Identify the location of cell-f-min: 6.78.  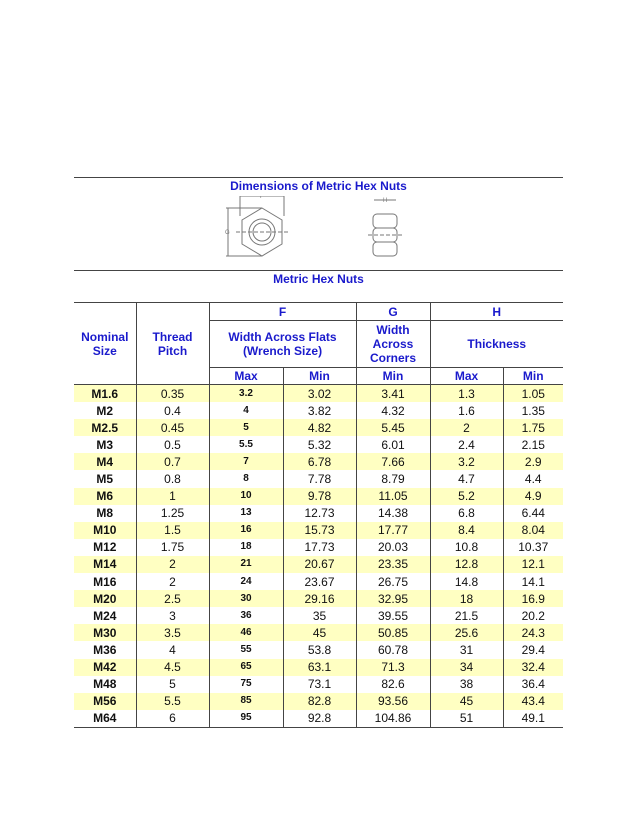
(319, 462).